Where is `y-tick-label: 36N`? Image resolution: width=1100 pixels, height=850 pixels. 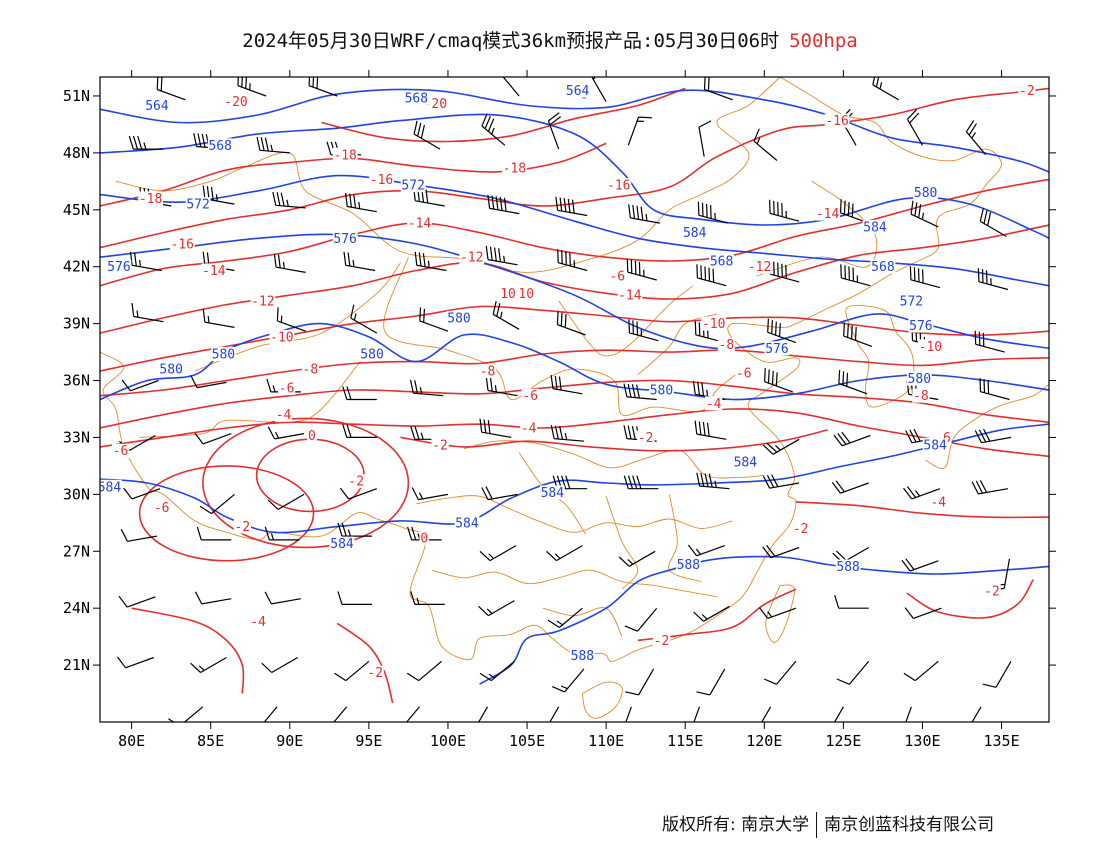
y-tick-label: 36N is located at coordinates (76, 381).